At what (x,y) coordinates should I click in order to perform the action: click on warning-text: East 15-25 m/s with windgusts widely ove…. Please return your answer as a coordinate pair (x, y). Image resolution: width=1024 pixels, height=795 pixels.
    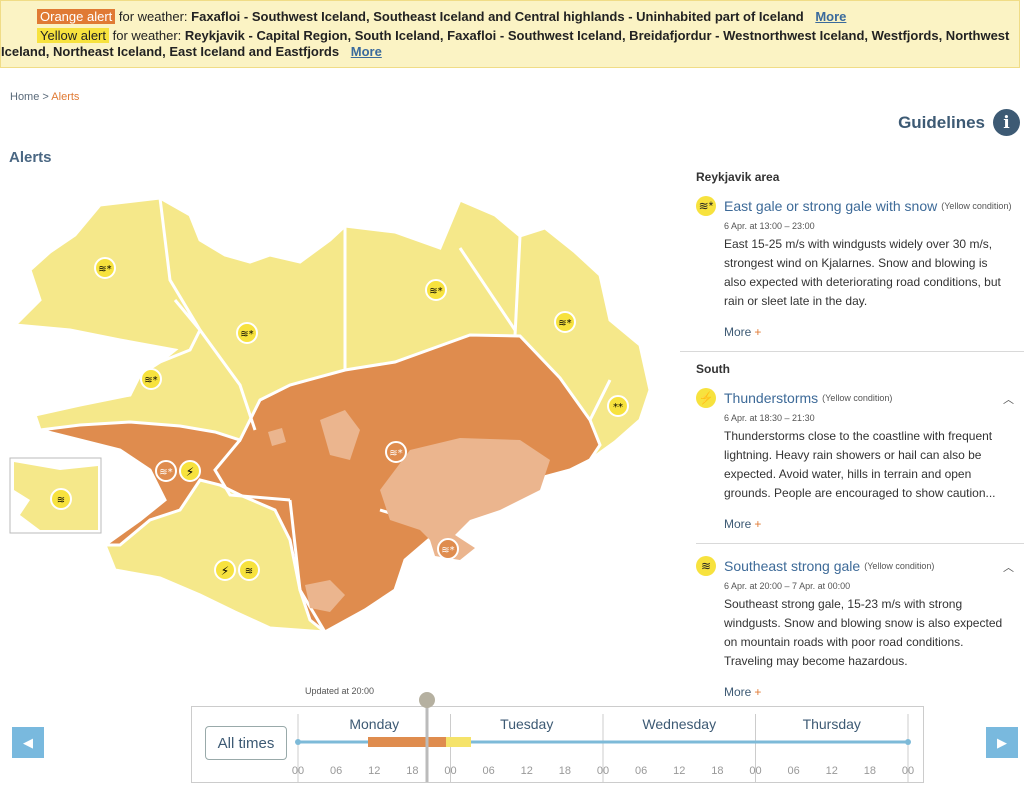
    Looking at the image, I should click on (862, 272).